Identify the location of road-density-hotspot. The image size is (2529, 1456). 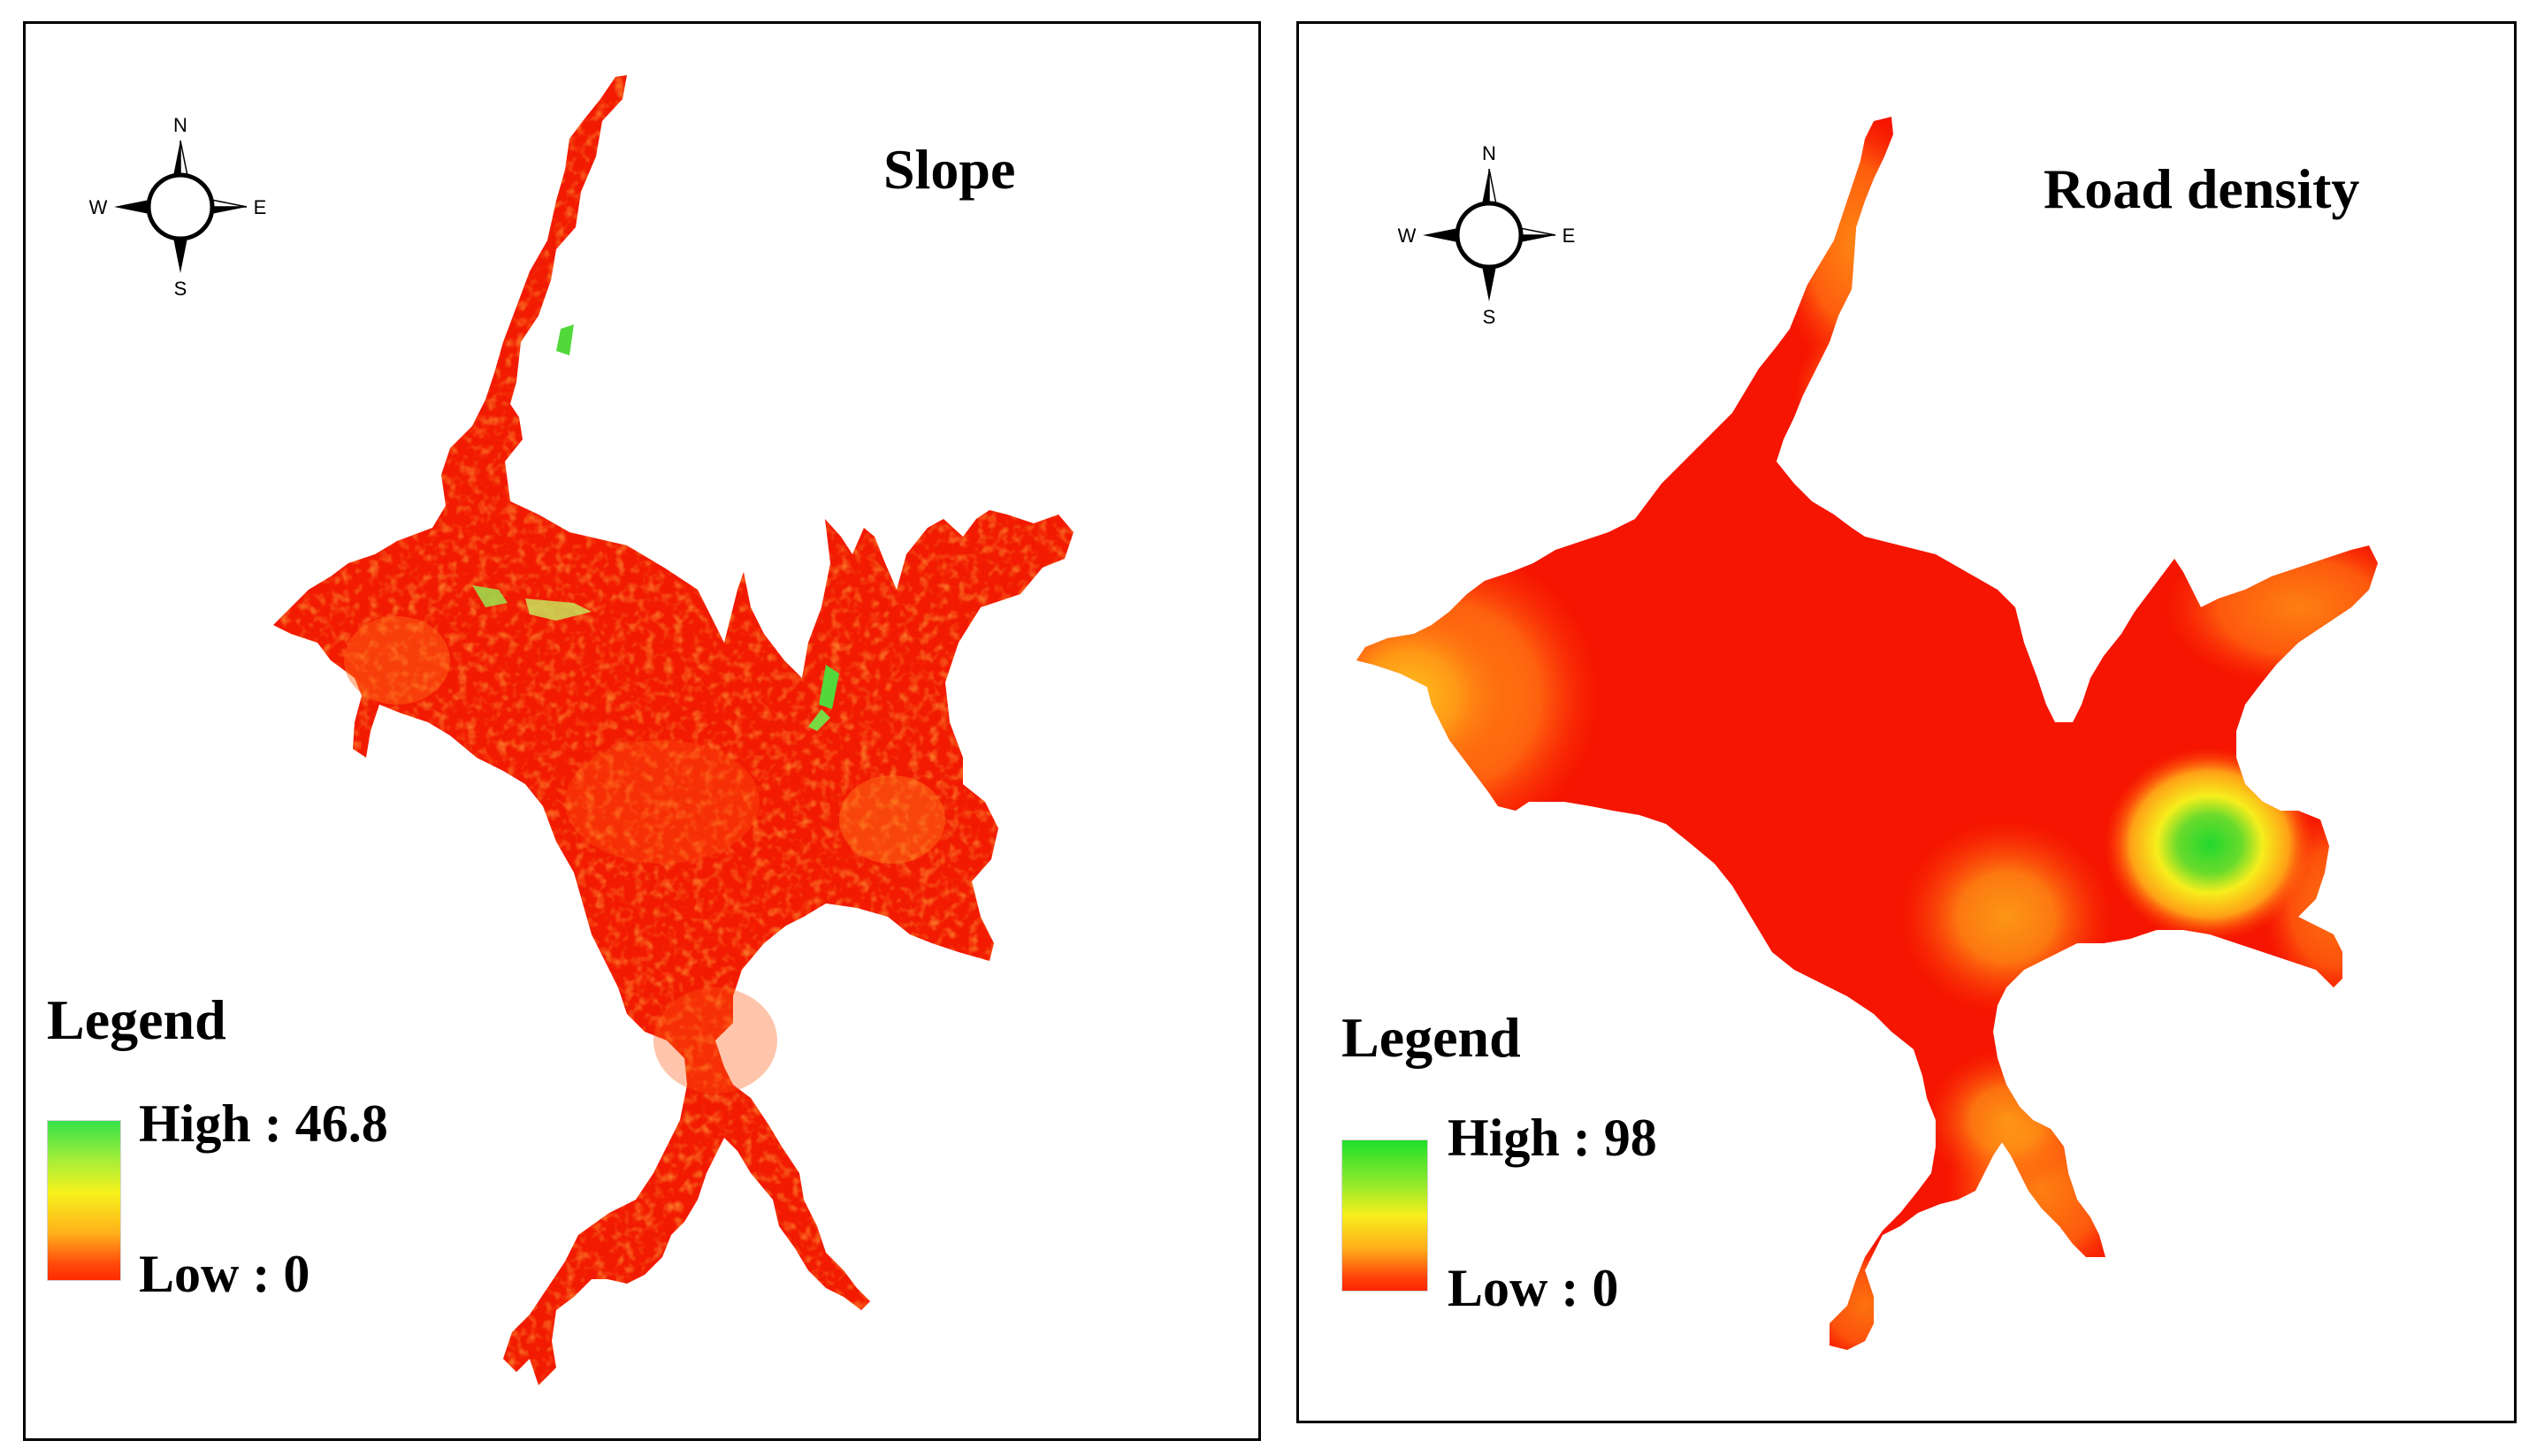
(2210, 844).